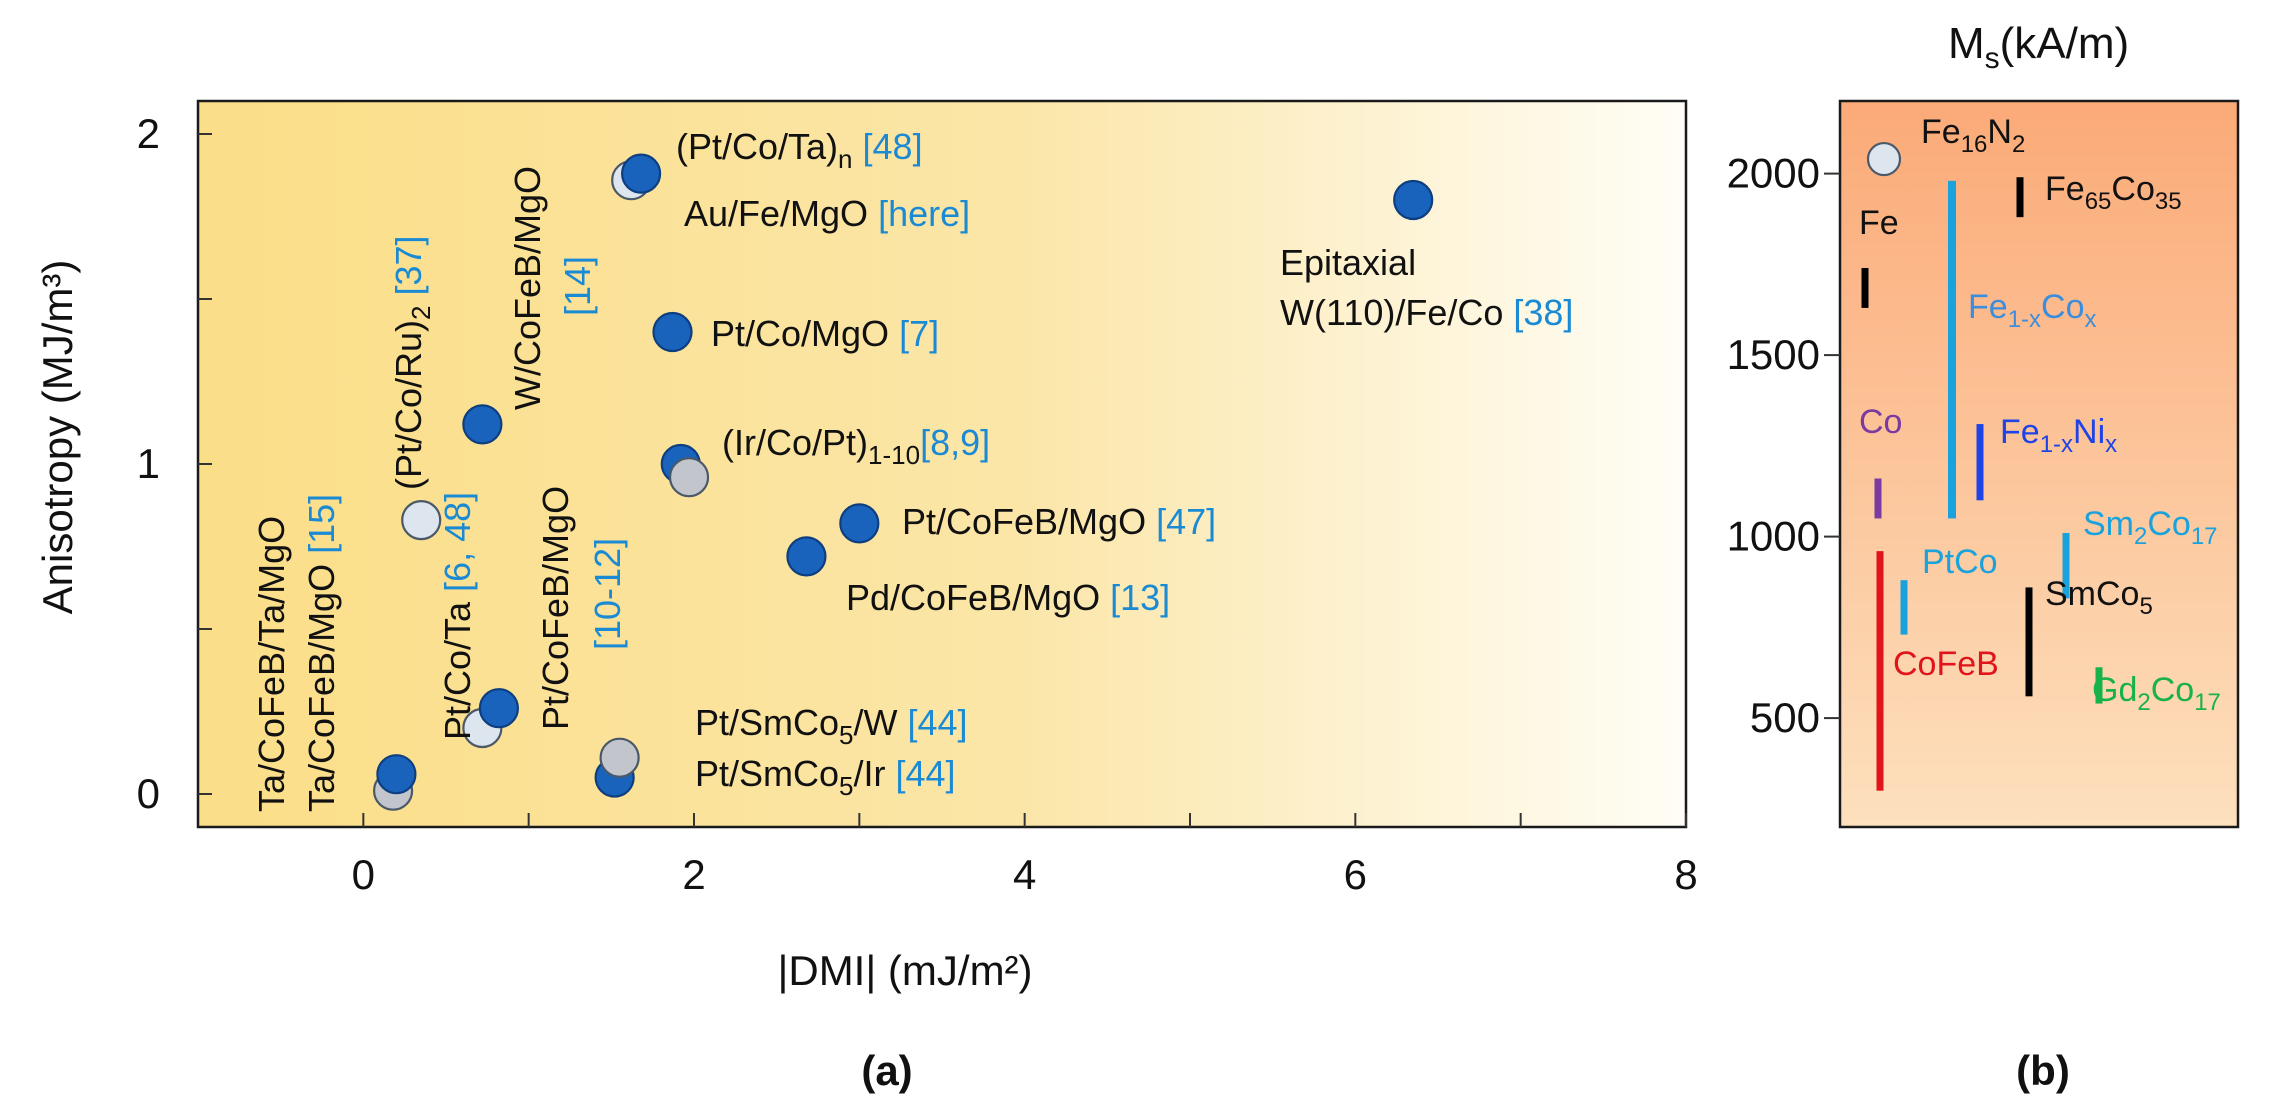 This screenshot has height=1117, width=2272. What do you see at coordinates (457, 616) in the screenshot?
I see `annotation-pt-co-ta: Pt/Co/Ta [6, 48]` at bounding box center [457, 616].